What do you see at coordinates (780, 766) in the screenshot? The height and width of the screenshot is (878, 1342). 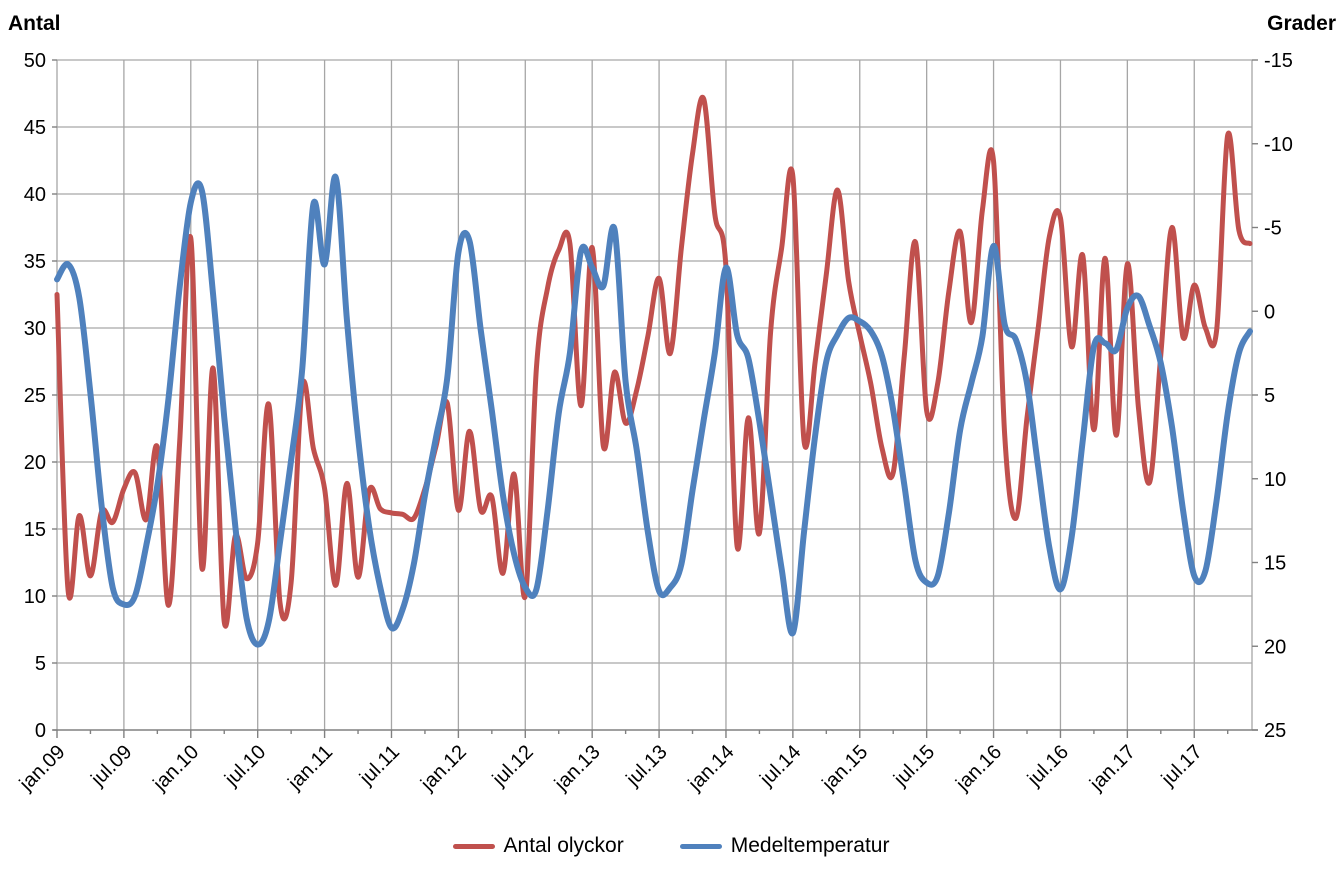 I see `x-tick-label: jul.14` at bounding box center [780, 766].